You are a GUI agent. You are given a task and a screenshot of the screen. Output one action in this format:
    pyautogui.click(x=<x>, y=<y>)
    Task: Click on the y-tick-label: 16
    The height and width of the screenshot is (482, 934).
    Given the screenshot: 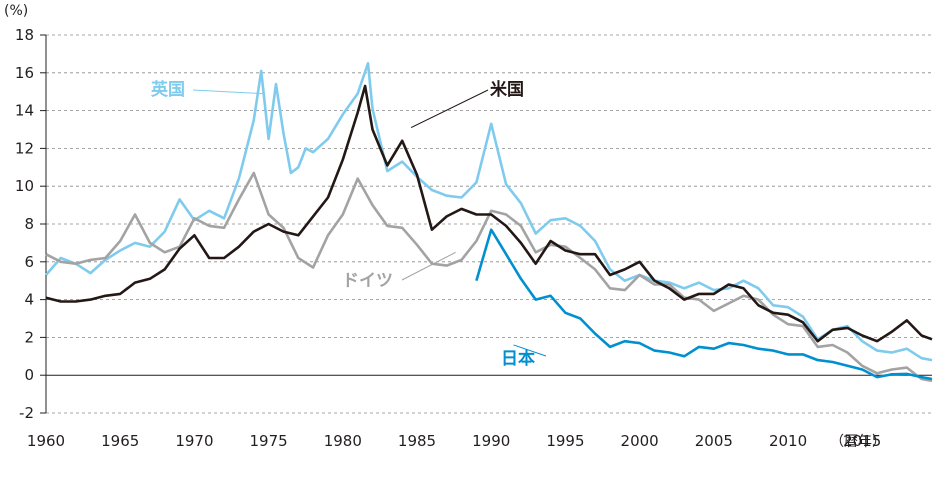 What is the action you would take?
    pyautogui.click(x=24, y=73)
    